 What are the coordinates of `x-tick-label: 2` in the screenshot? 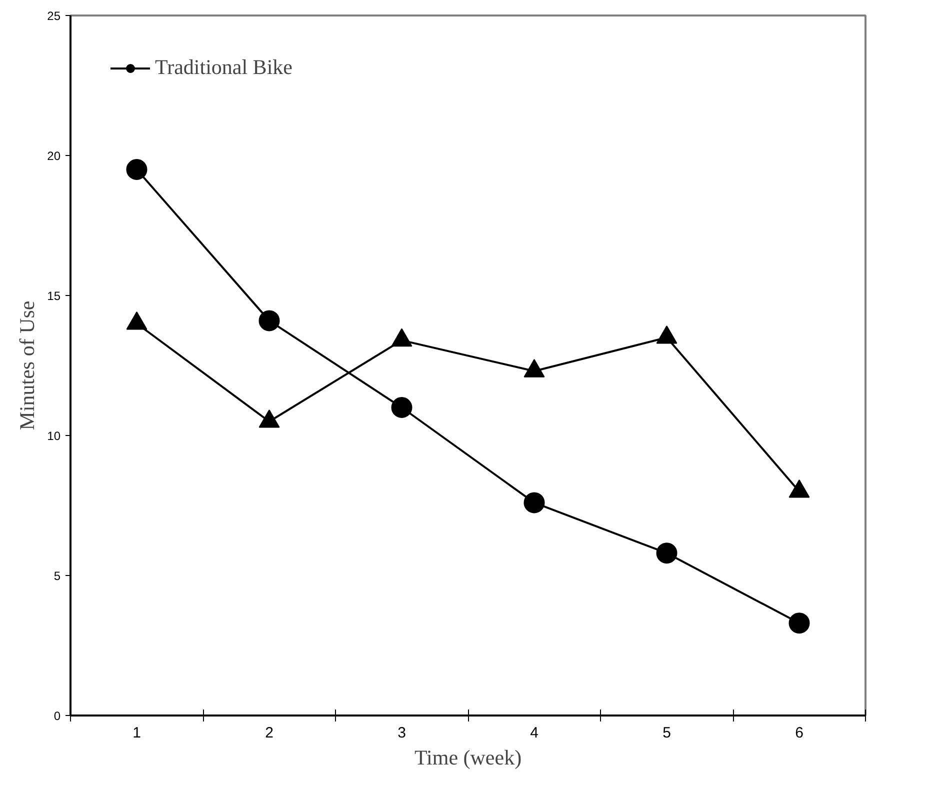 It's located at (269, 733).